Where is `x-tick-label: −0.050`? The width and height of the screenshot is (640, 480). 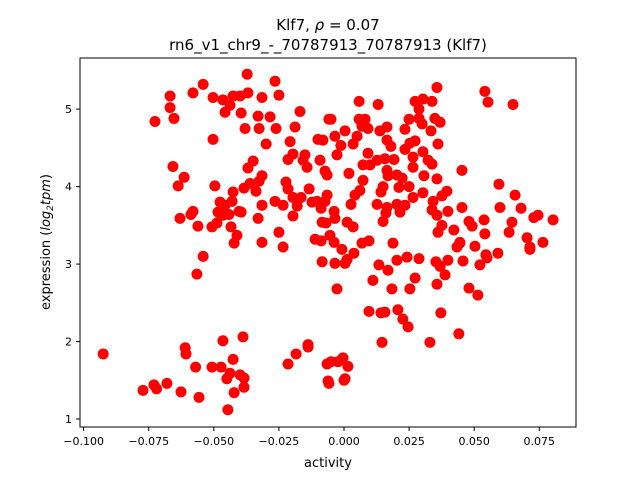 x-tick-label: −0.050 is located at coordinates (213, 441).